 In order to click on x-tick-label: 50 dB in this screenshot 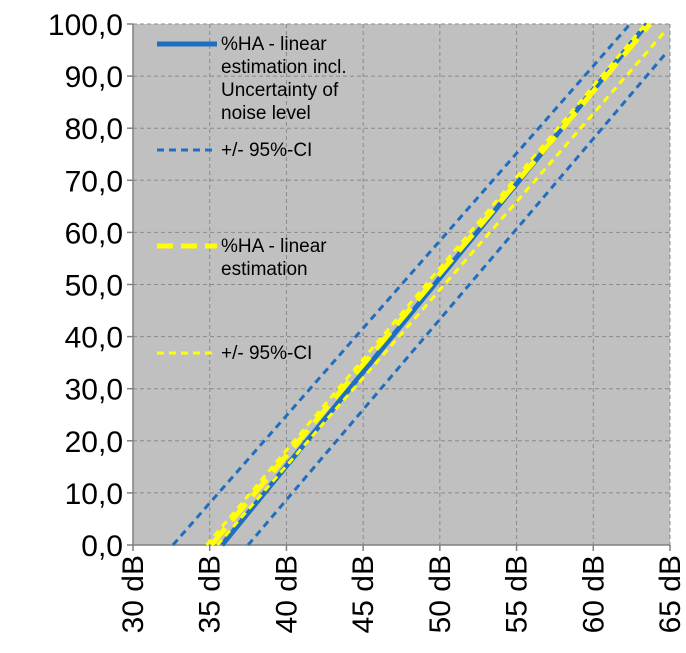, I will do `click(440, 594)`.